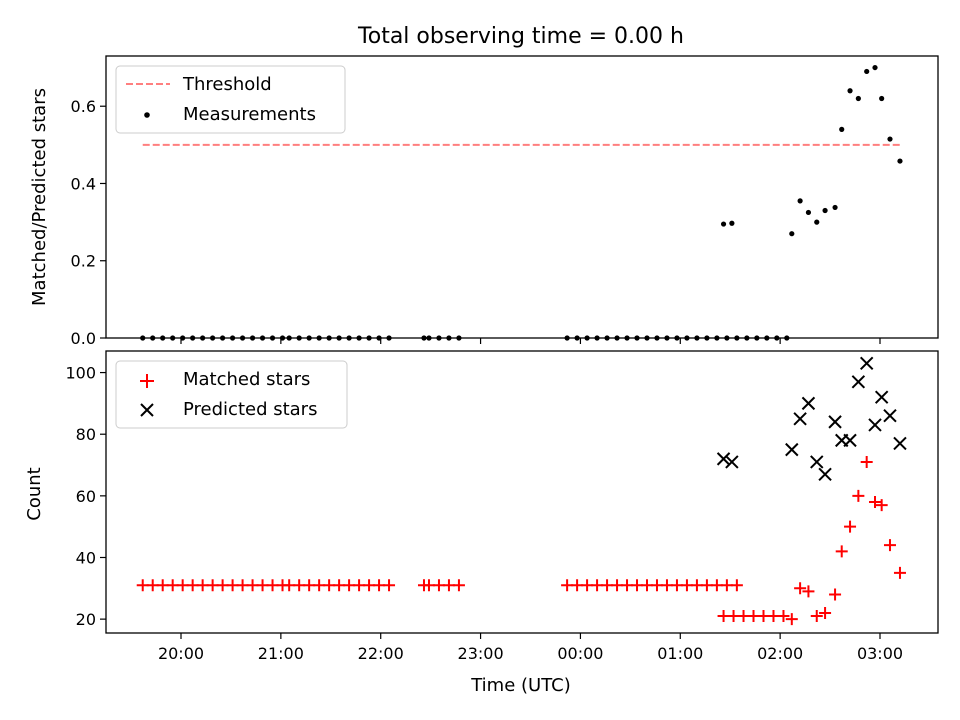 This screenshot has height=720, width=960. I want to click on count-y-axis: 20 40 60 80 100, so click(85, 496).